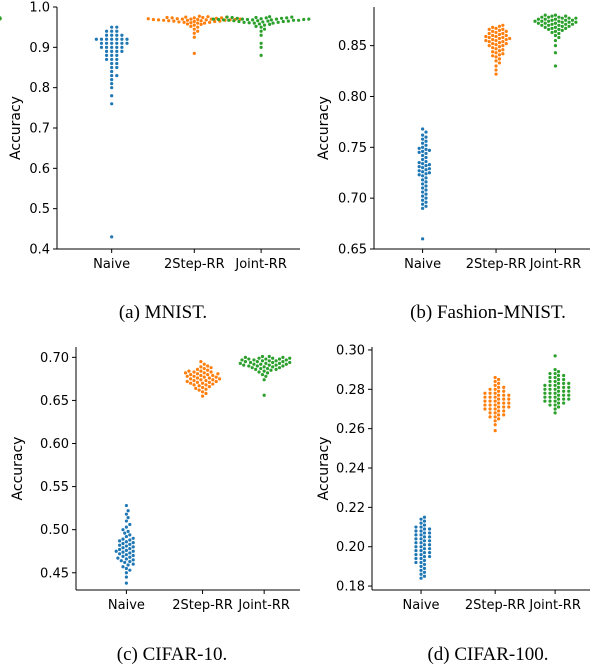  Describe the element at coordinates (350, 508) in the screenshot. I see `y-tick-label: 0.22` at that location.